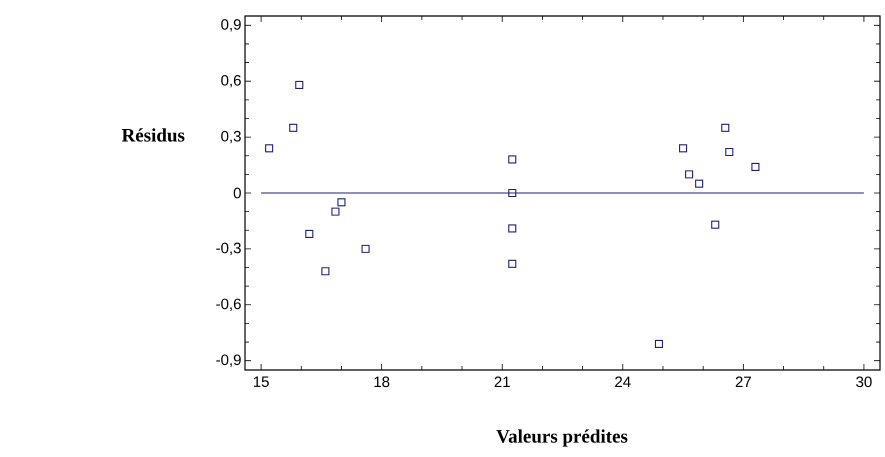  Describe the element at coordinates (562, 438) in the screenshot. I see `x-axis-title: Valeurs prédites` at that location.